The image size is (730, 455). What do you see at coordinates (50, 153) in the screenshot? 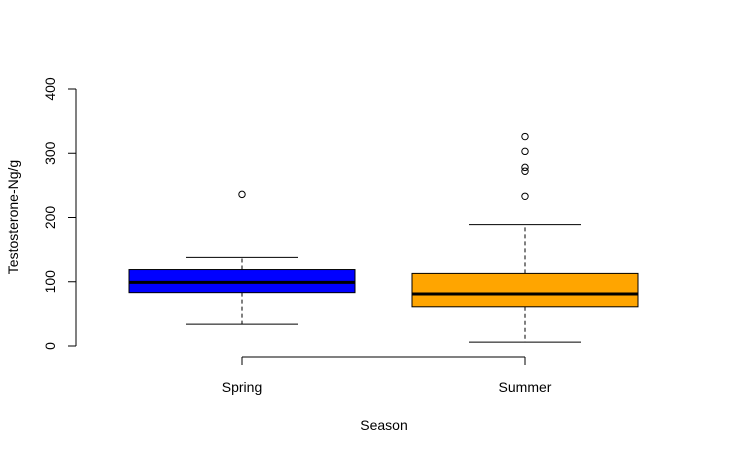
I see `y-tick-label: 300` at bounding box center [50, 153].